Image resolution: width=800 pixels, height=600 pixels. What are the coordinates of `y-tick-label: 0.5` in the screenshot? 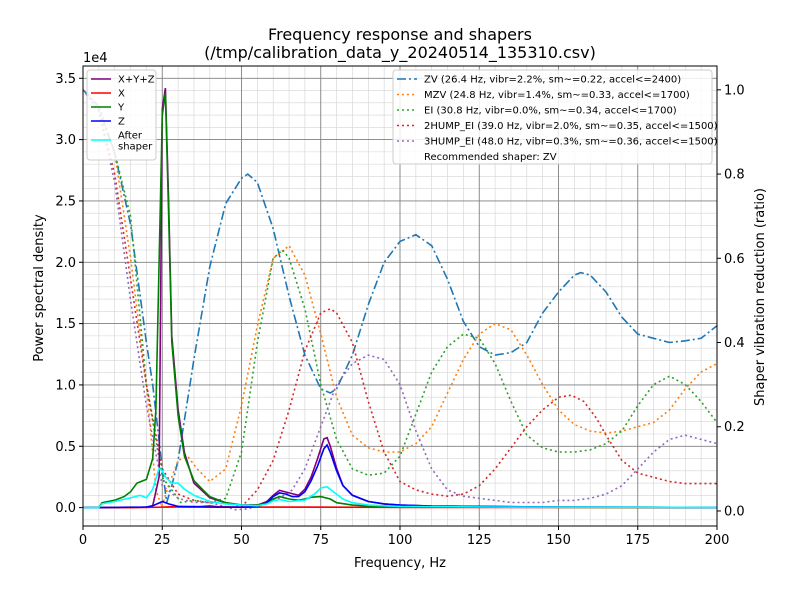 It's located at (65, 447).